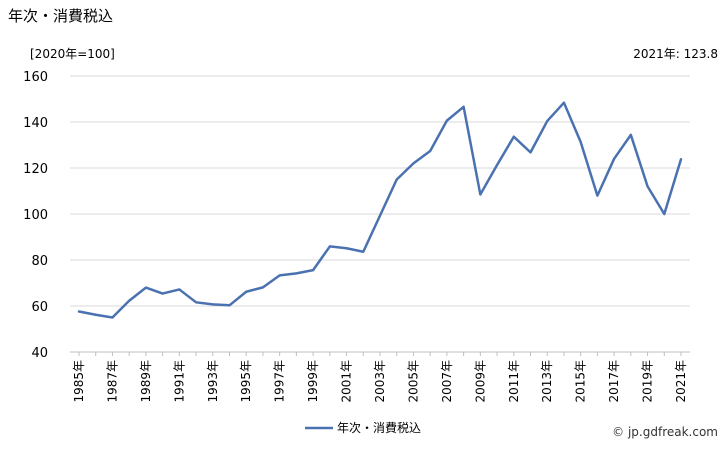 This screenshot has height=450, width=728. I want to click on y-tick-label-160: 160, so click(35, 77).